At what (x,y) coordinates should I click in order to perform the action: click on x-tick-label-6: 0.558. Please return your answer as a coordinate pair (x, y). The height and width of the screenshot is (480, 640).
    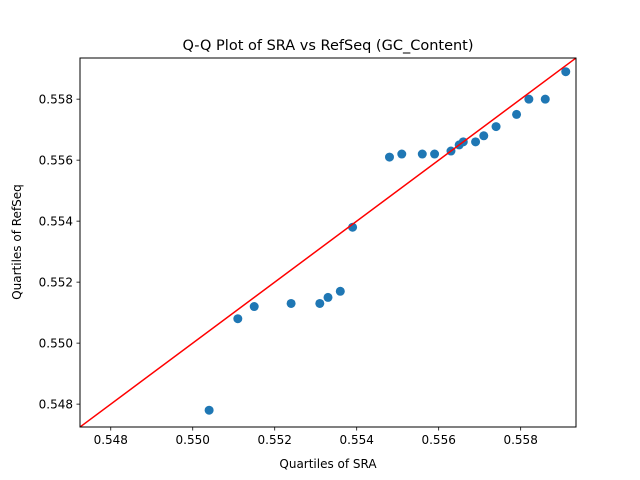
    Looking at the image, I should click on (520, 440).